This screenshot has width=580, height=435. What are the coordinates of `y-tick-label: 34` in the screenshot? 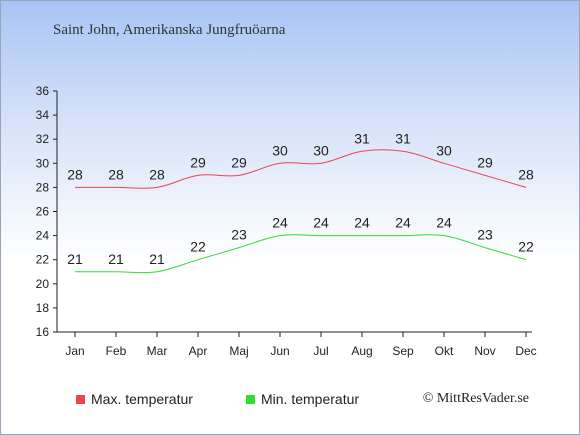 It's located at (43, 115).